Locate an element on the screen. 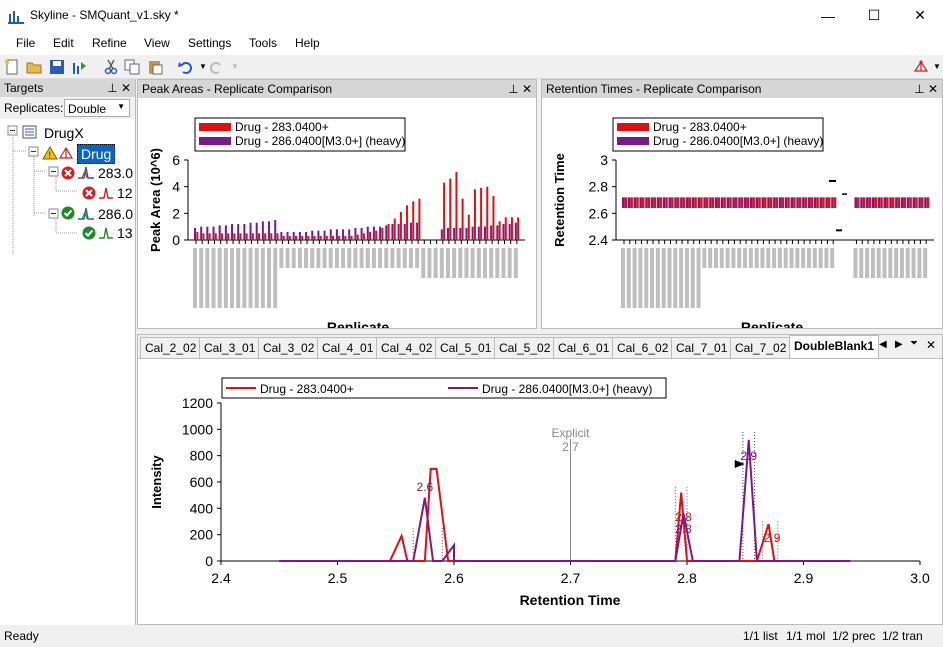 Image resolution: width=943 pixels, height=647 pixels. tab-doubleblank1: DoubleBlank1 is located at coordinates (834, 346).